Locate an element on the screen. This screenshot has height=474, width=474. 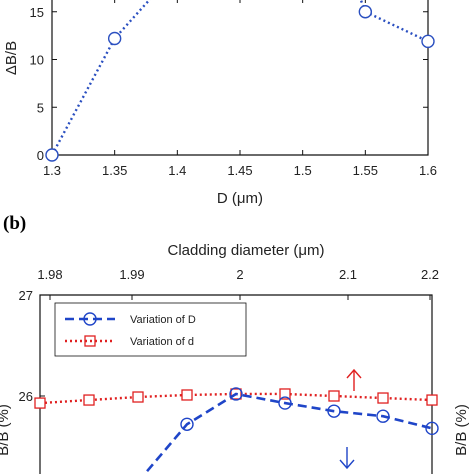
panel-a-xtick-label: 1.55 is located at coordinates (365, 170).